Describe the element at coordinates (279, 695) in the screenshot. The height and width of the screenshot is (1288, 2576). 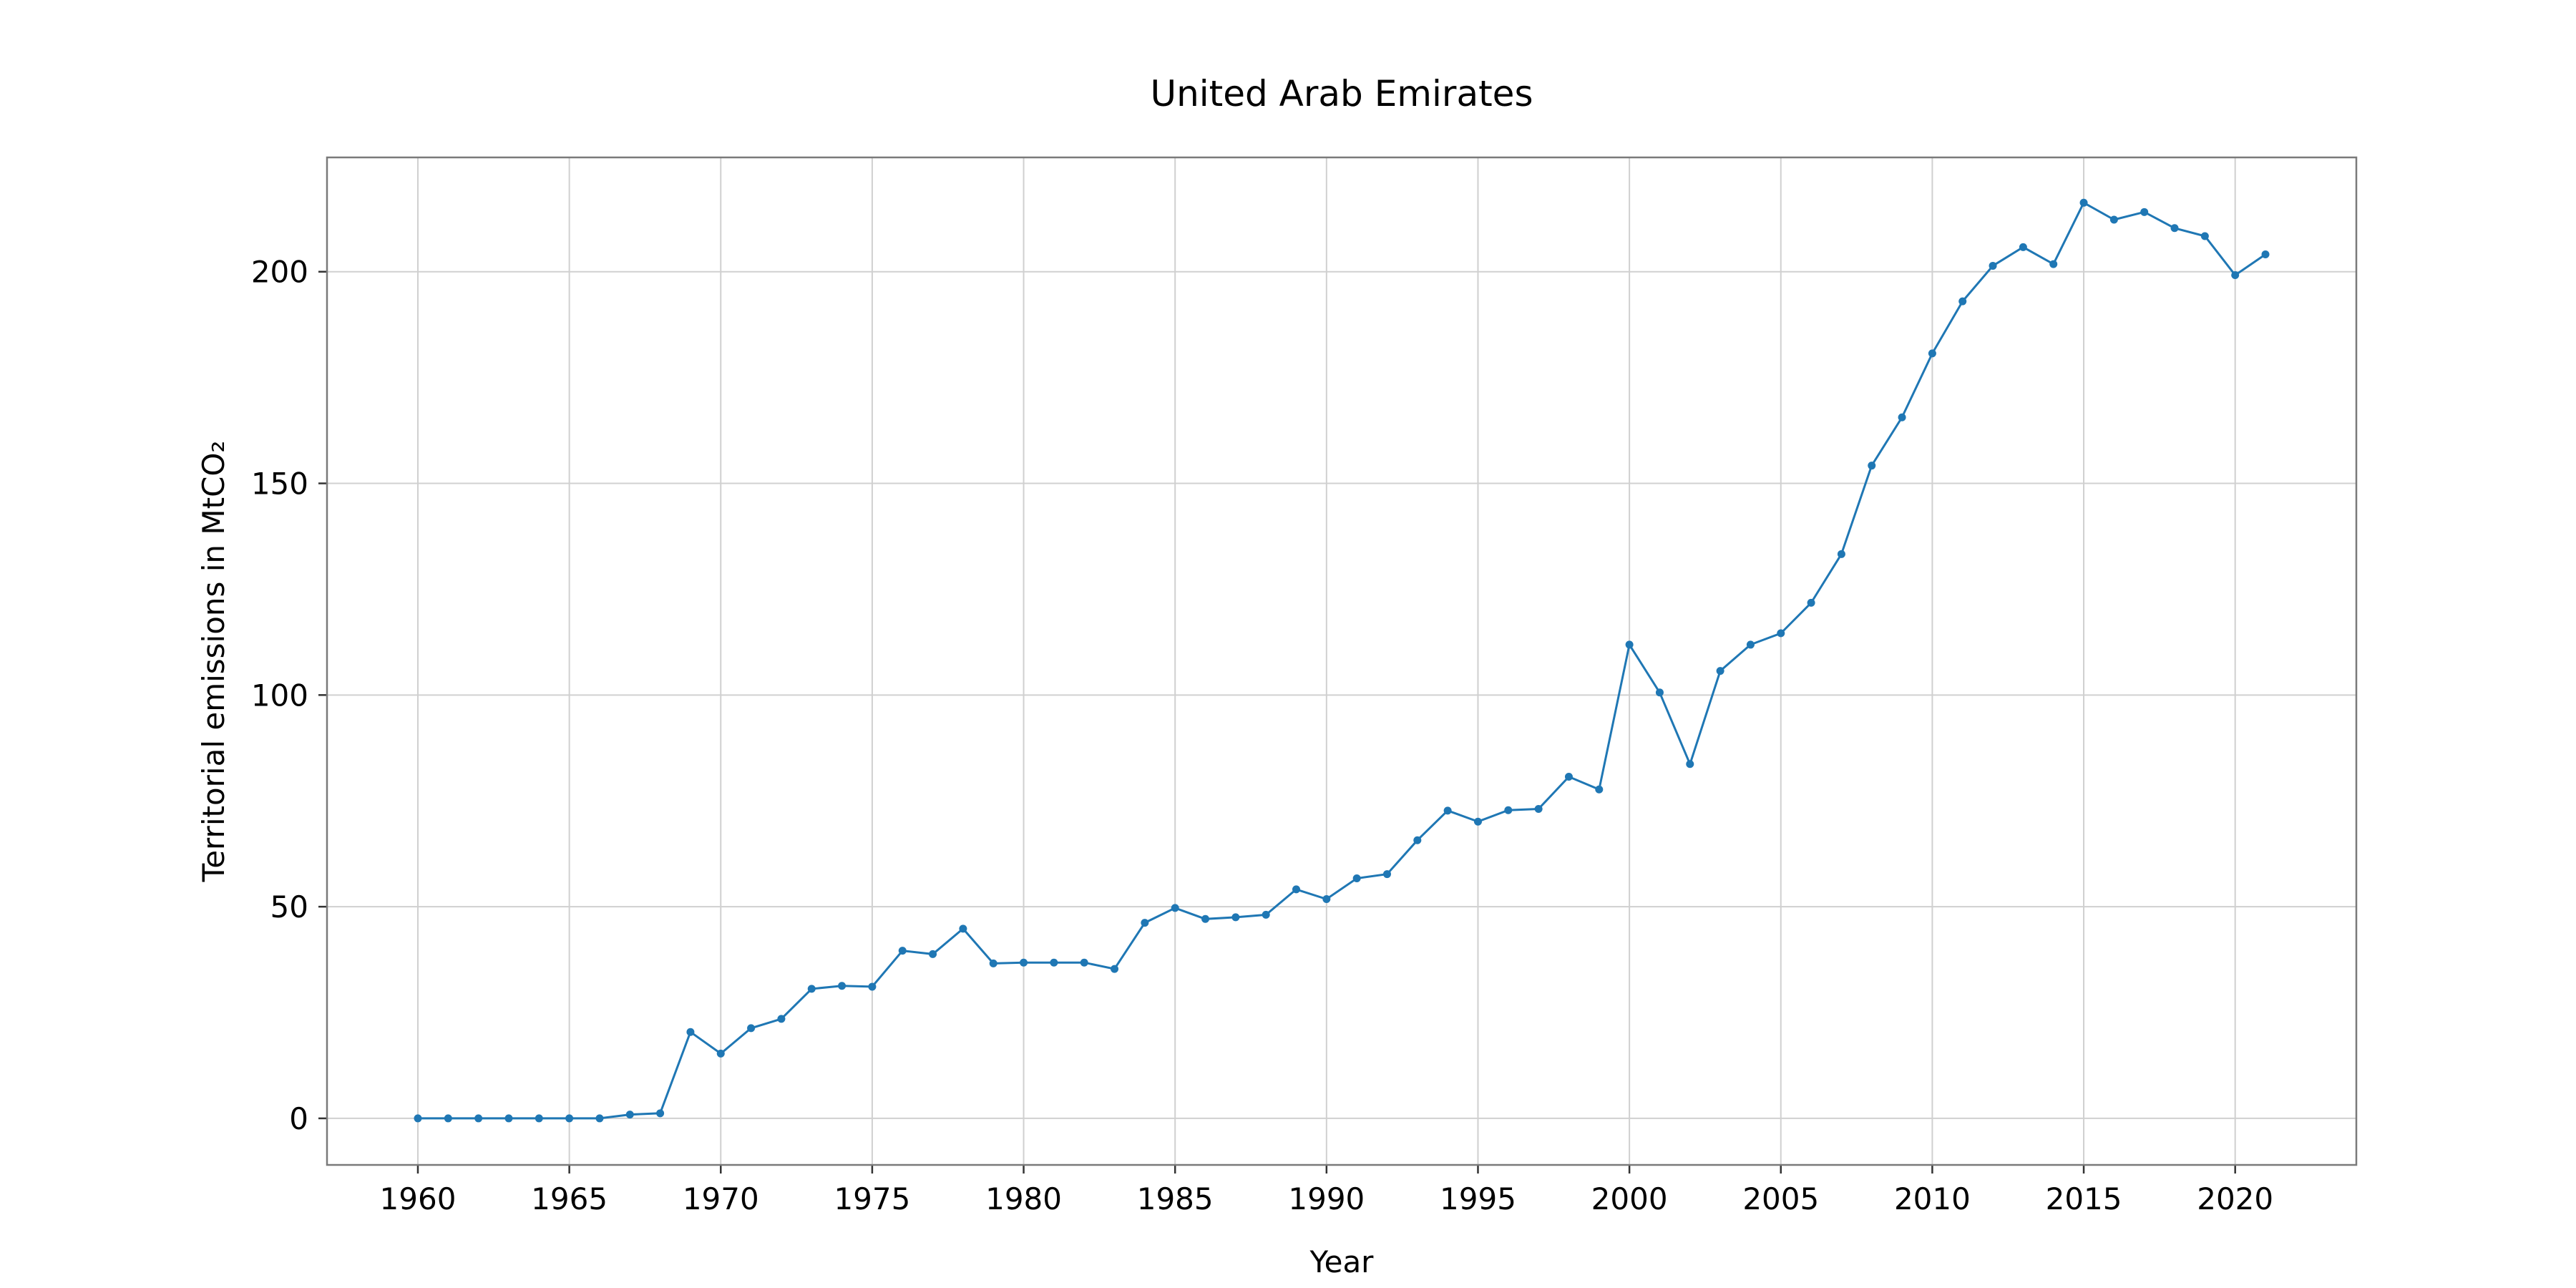
I see `y-tick-label: 100` at that location.